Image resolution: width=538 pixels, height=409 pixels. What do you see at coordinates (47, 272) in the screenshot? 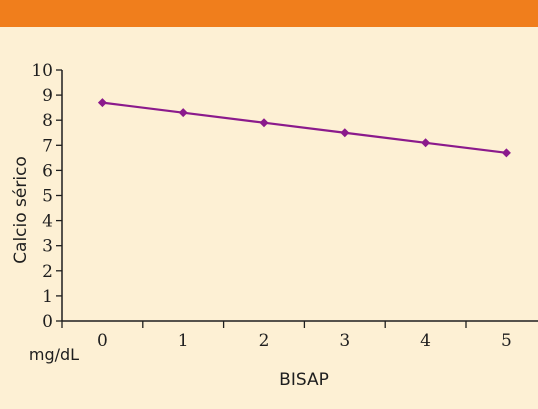
I see `y-tick-label: 2` at bounding box center [47, 272].